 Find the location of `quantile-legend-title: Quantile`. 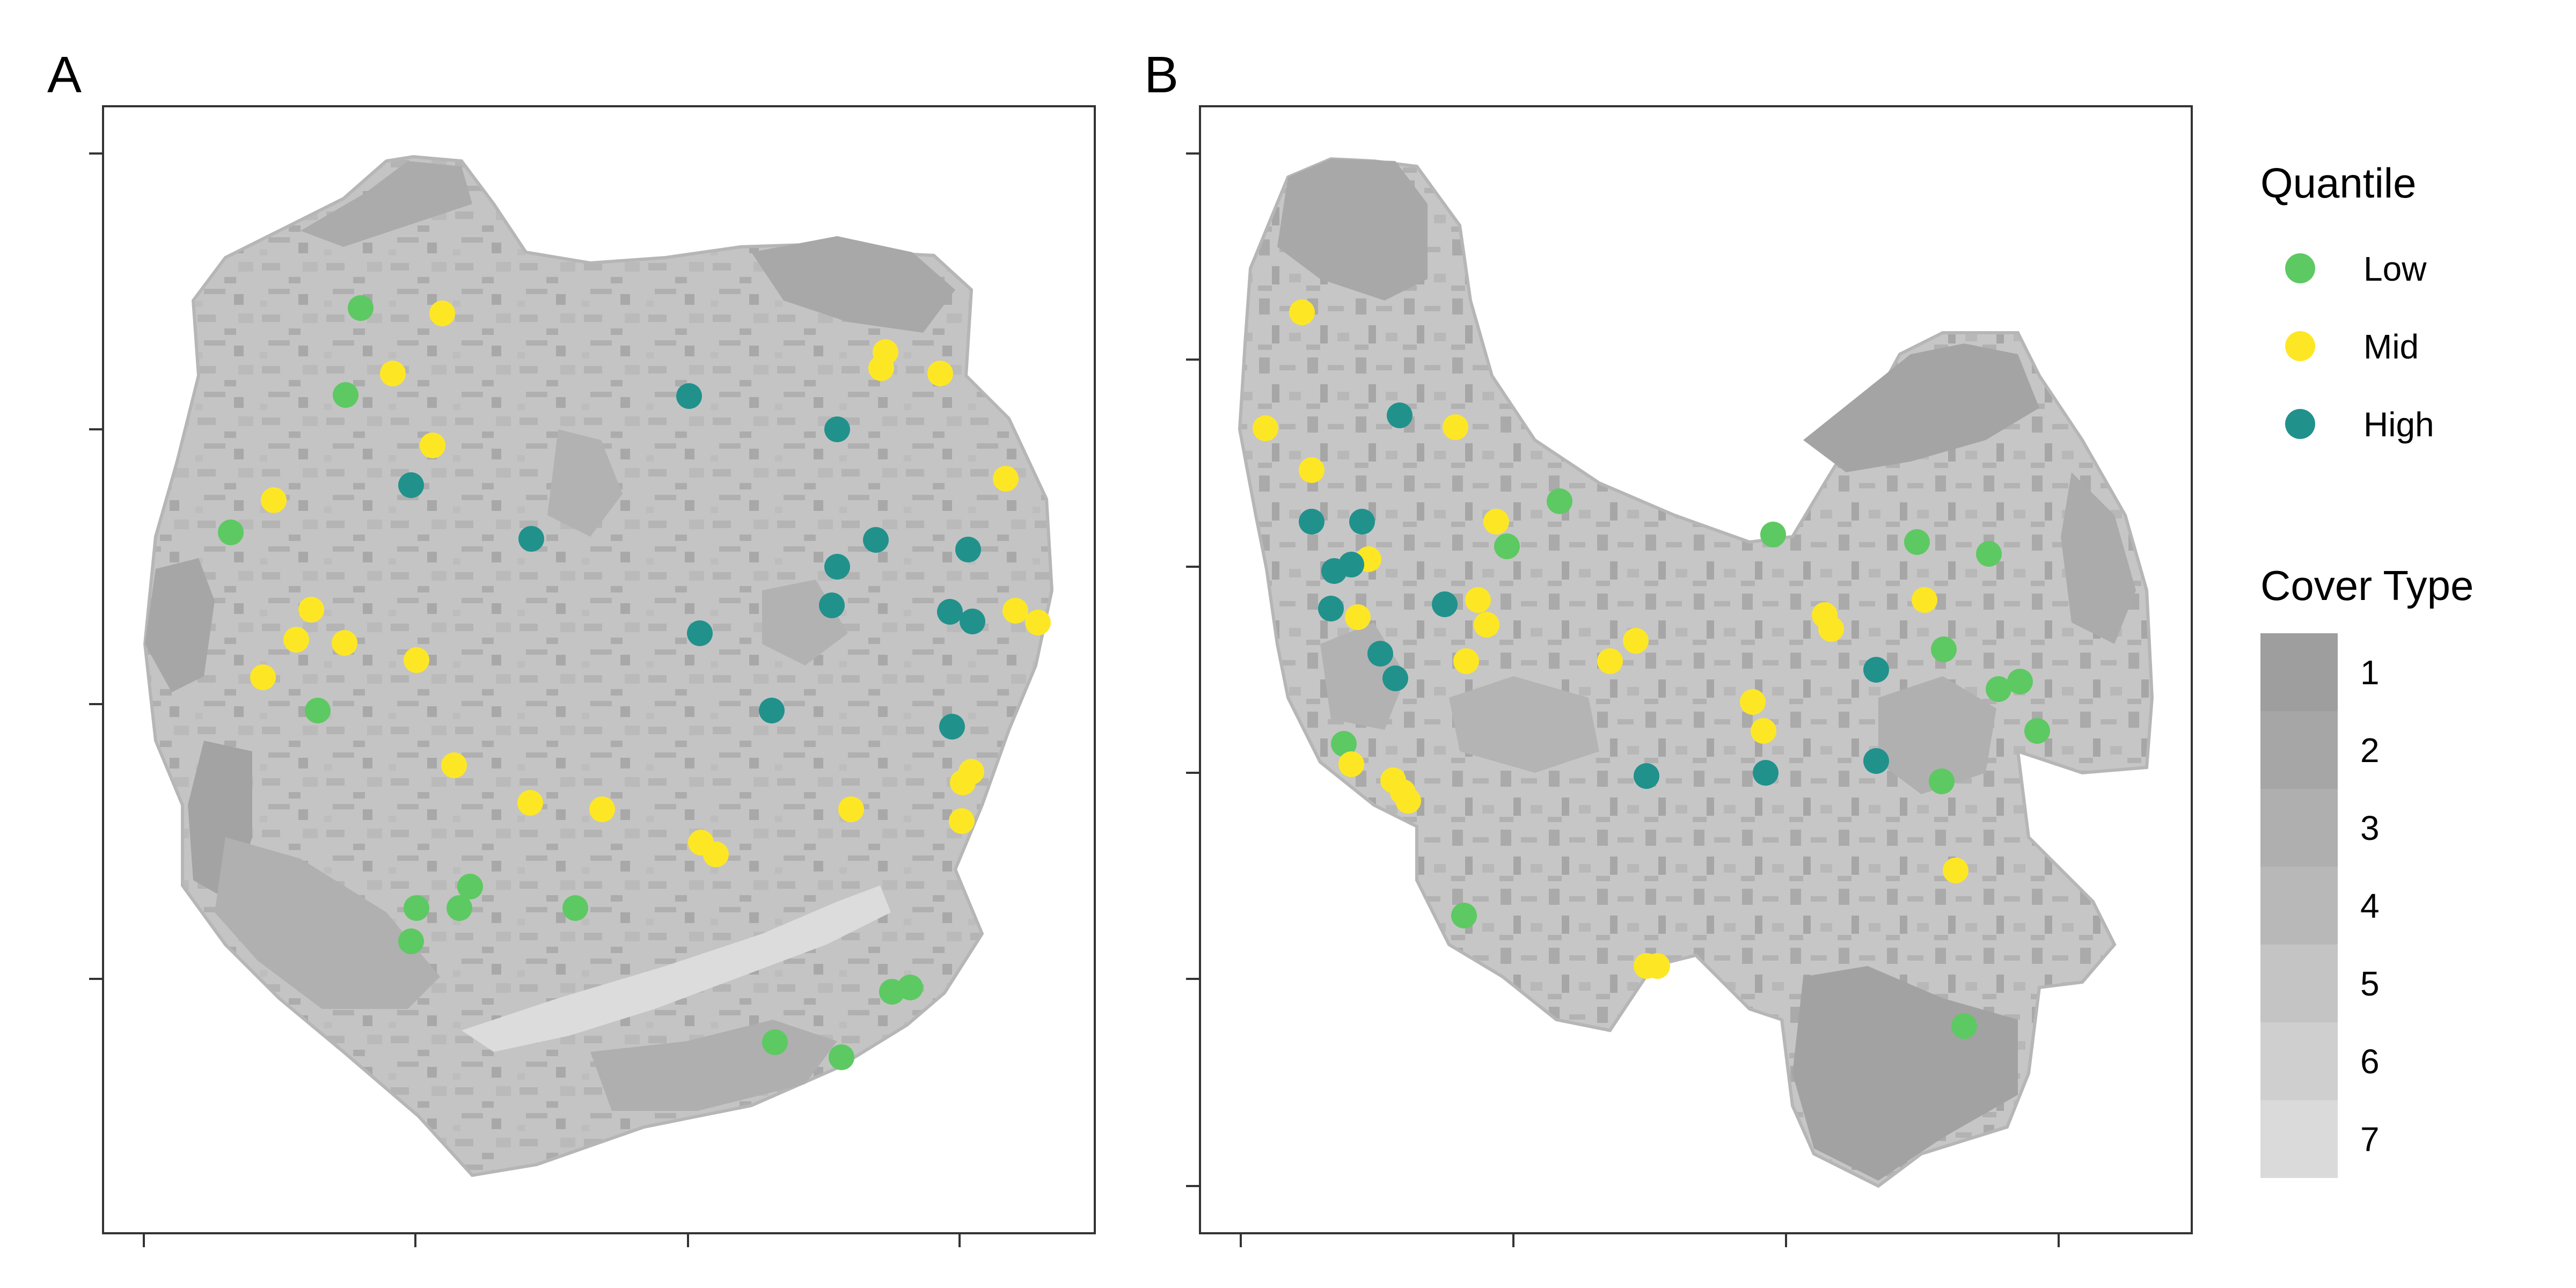

quantile-legend-title: Quantile is located at coordinates (2338, 183).